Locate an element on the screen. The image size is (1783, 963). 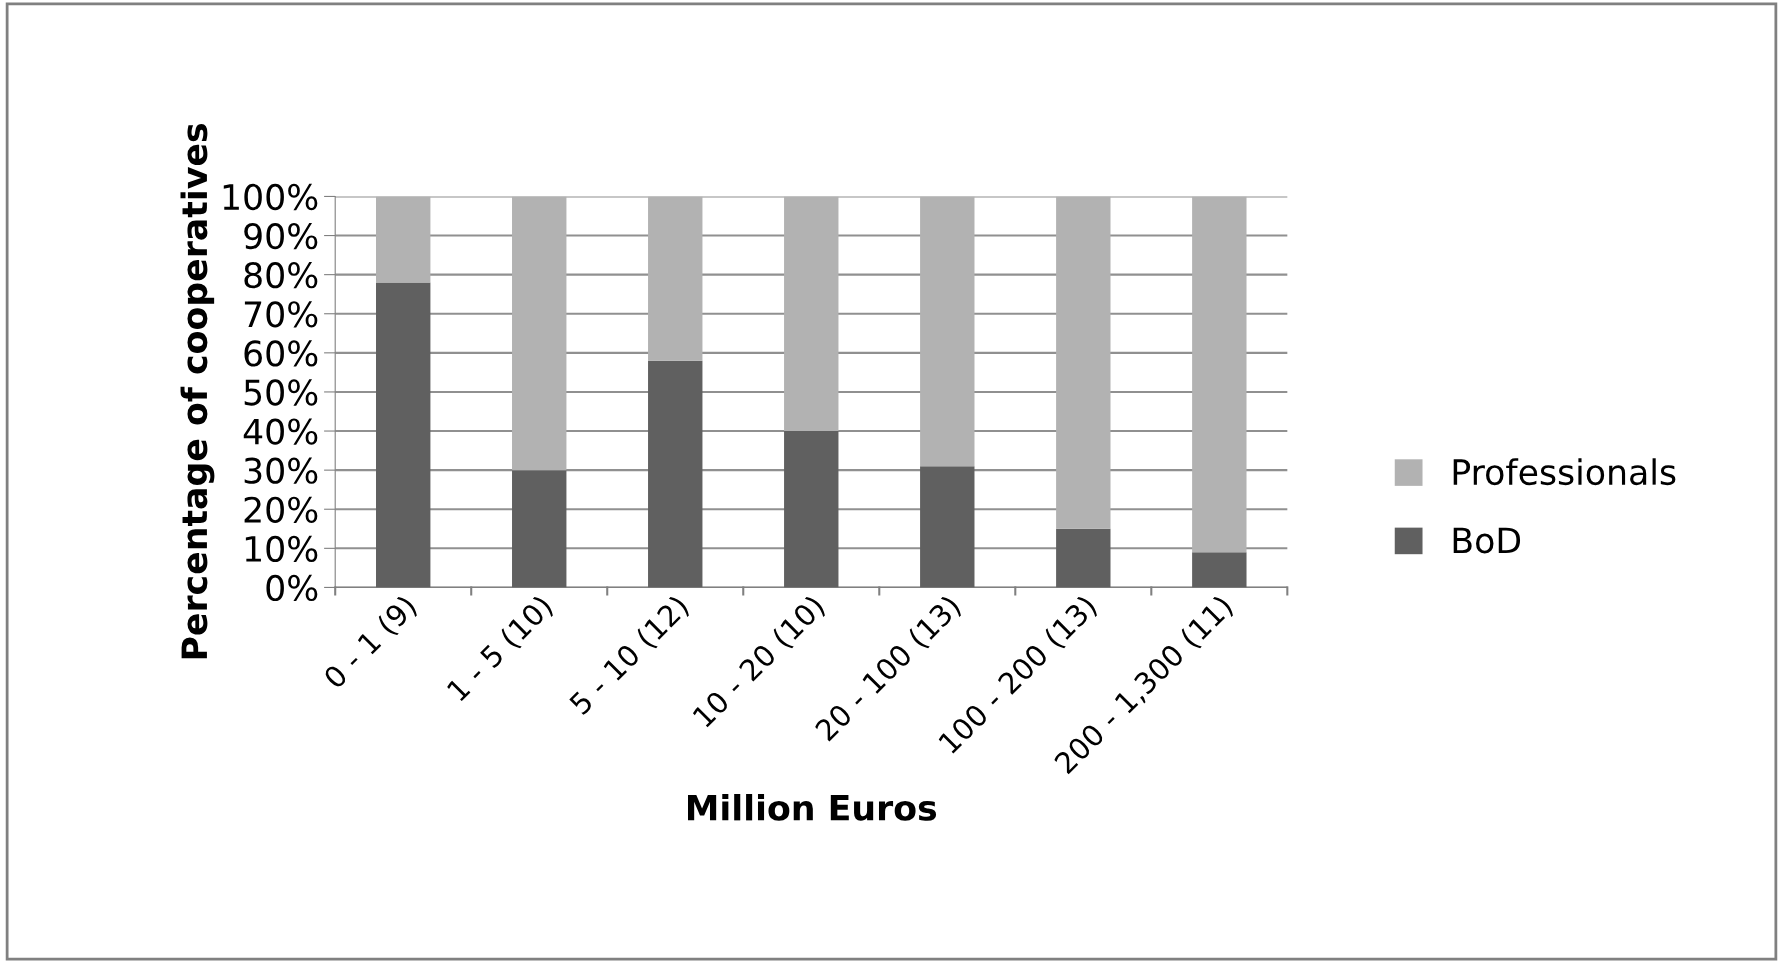
legend-label: Professionals is located at coordinates (1564, 472).